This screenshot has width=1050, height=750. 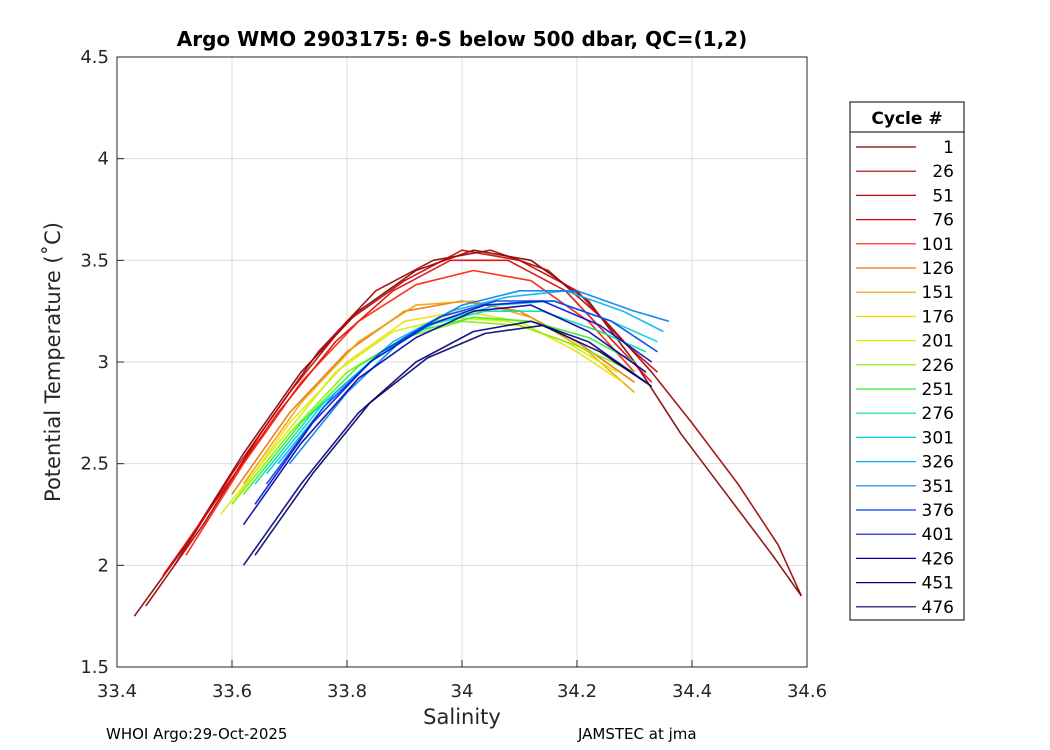 I want to click on x-tick-label: 34.2, so click(x=577, y=691).